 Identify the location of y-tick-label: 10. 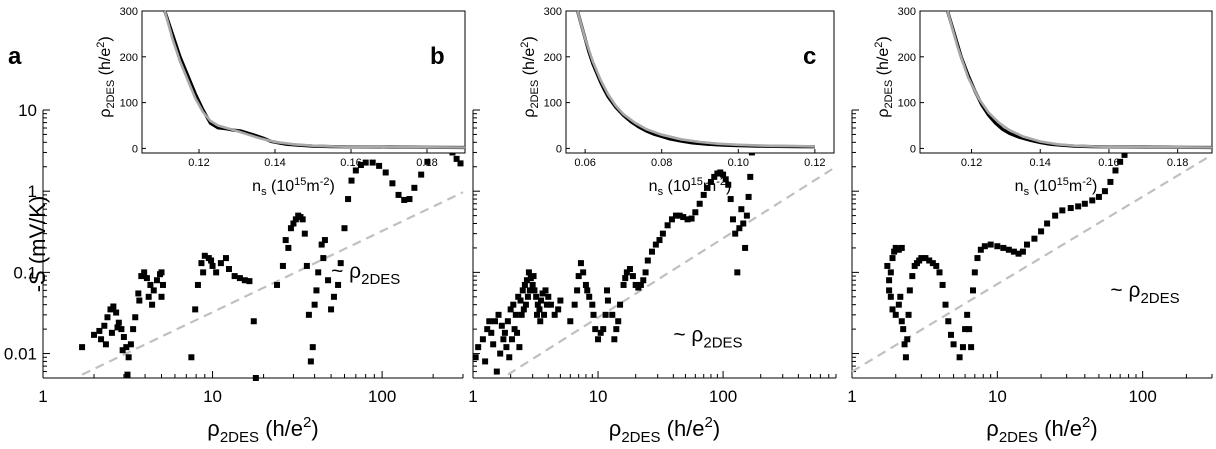
(27, 110).